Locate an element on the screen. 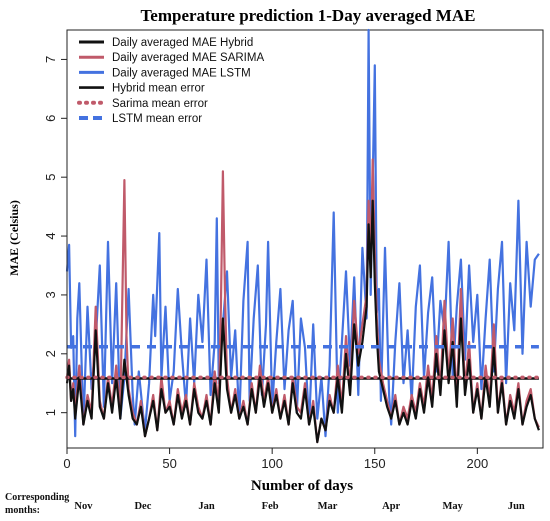 This screenshot has height=521, width=550. month-label-may: May is located at coordinates (453, 506).